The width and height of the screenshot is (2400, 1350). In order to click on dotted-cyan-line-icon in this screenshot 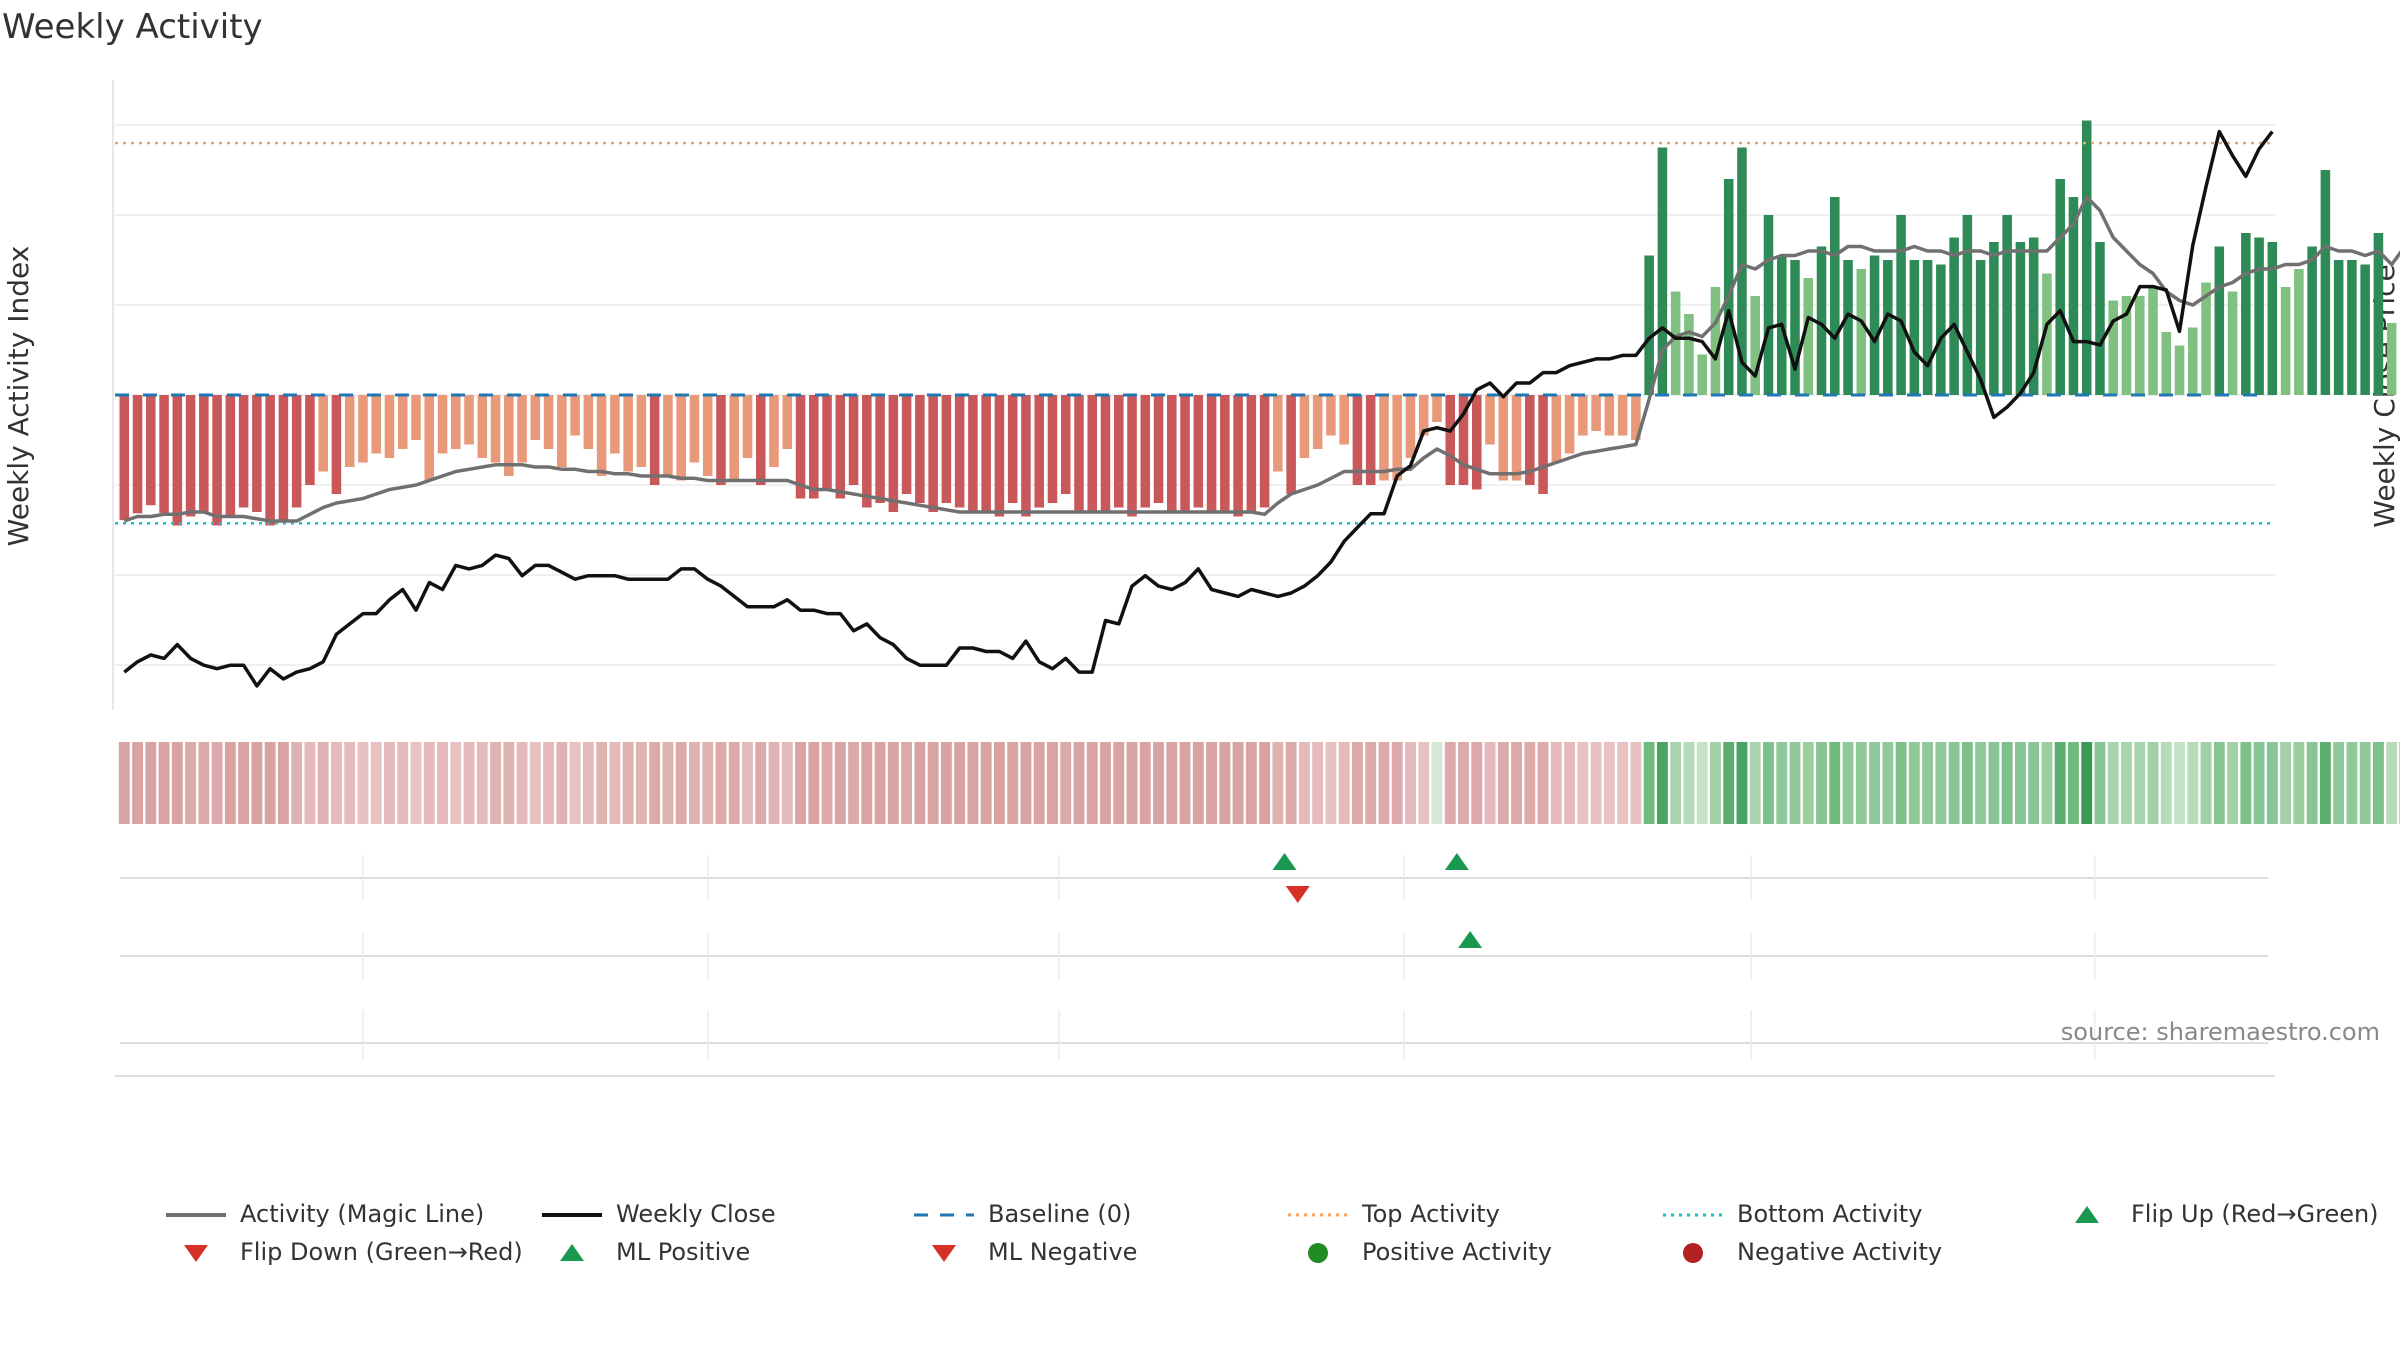, I will do `click(1693, 1215)`.